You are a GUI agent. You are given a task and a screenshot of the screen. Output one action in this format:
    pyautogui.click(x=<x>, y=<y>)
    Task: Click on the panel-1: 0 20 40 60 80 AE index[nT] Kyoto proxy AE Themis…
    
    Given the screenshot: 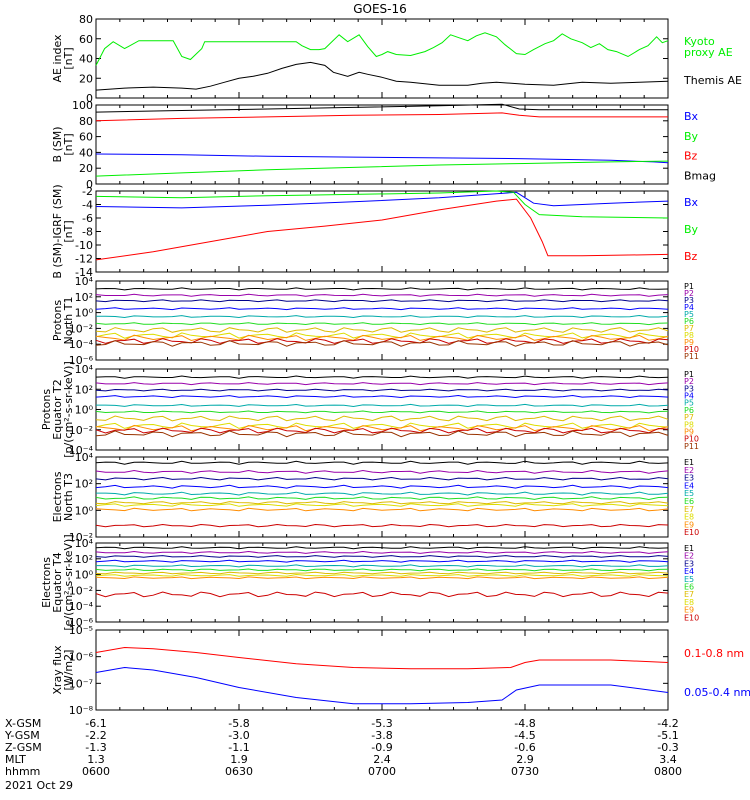 What is the action you would take?
    pyautogui.click(x=396, y=59)
    